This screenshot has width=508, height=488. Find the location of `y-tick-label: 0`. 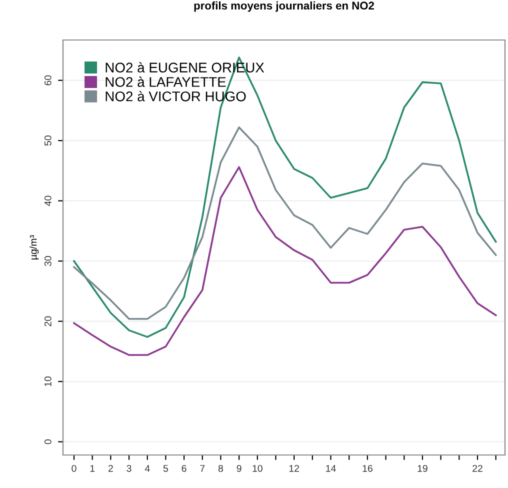

y-tick-label: 0 is located at coordinates (48, 441).